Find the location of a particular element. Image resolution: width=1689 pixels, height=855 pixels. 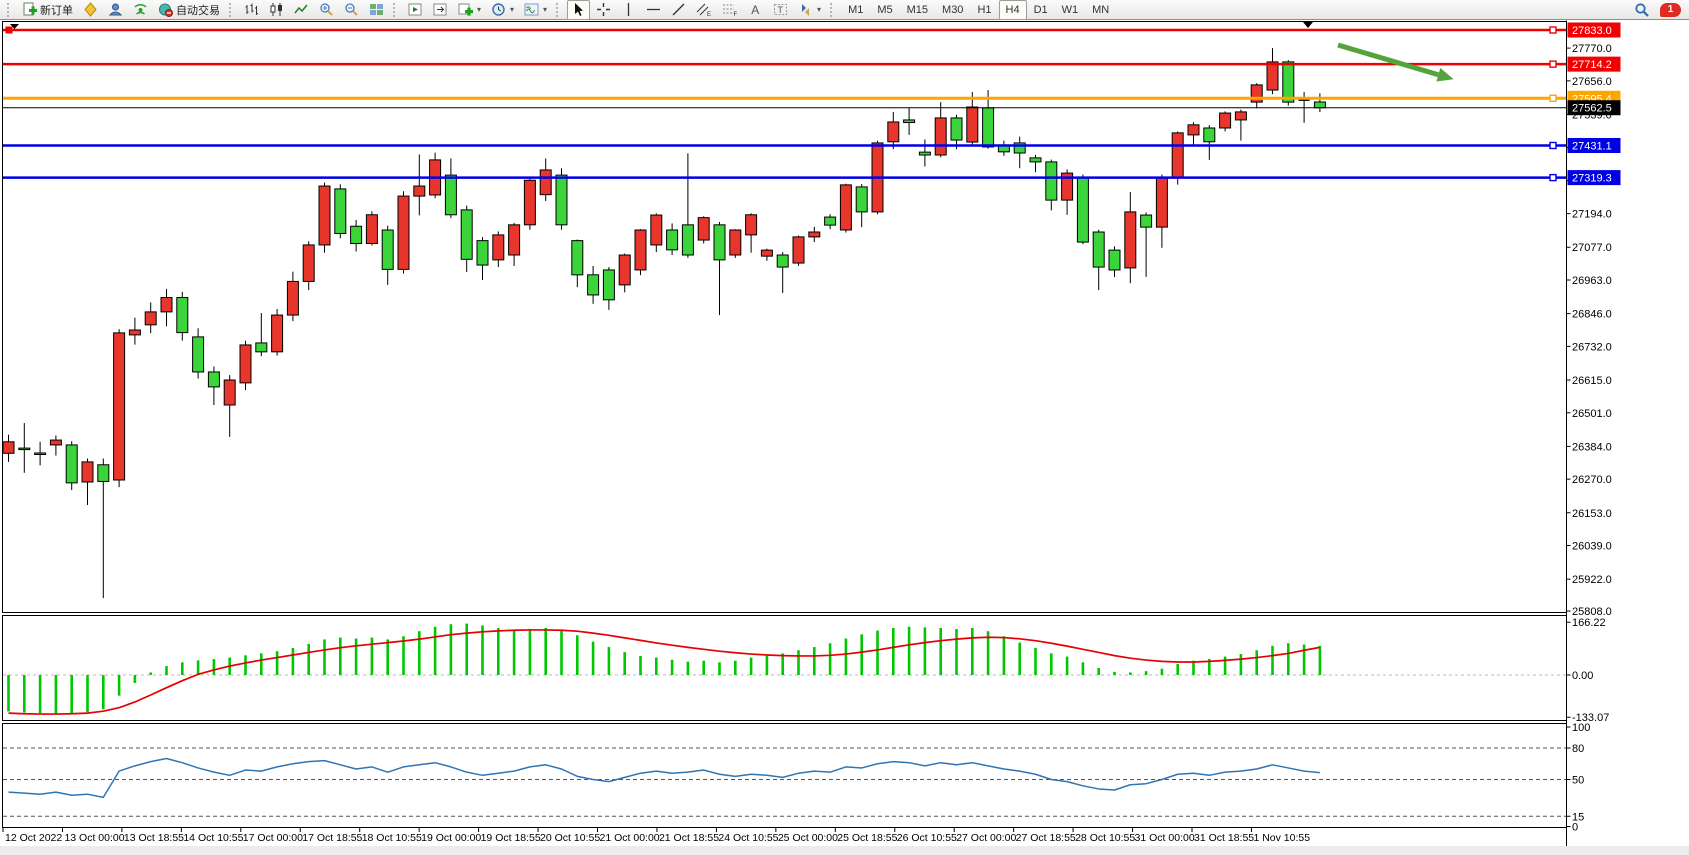

timeframe-button-w1: W1 is located at coordinates (1070, 10).